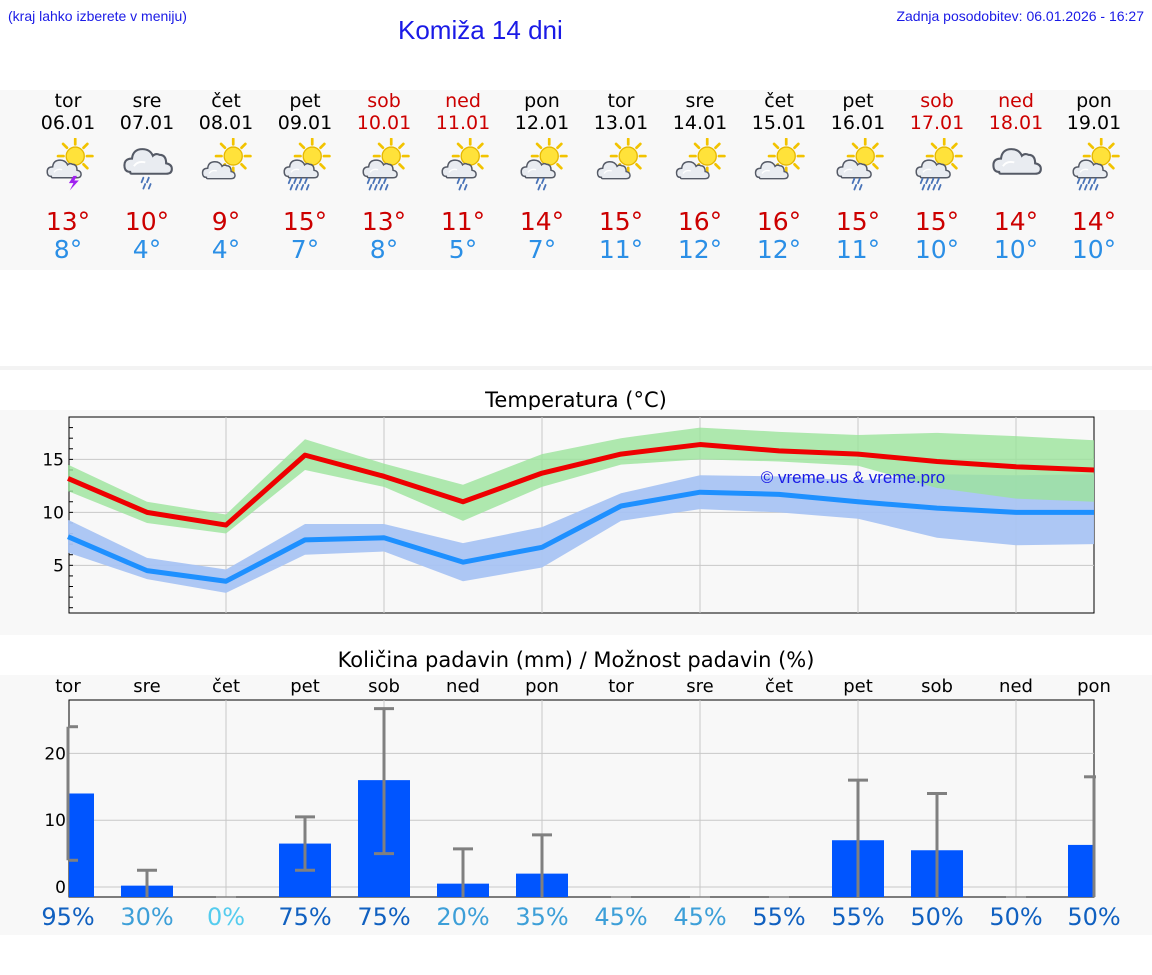 The height and width of the screenshot is (975, 1152). I want to click on page-title: Komiža 14 dni, so click(480, 30).